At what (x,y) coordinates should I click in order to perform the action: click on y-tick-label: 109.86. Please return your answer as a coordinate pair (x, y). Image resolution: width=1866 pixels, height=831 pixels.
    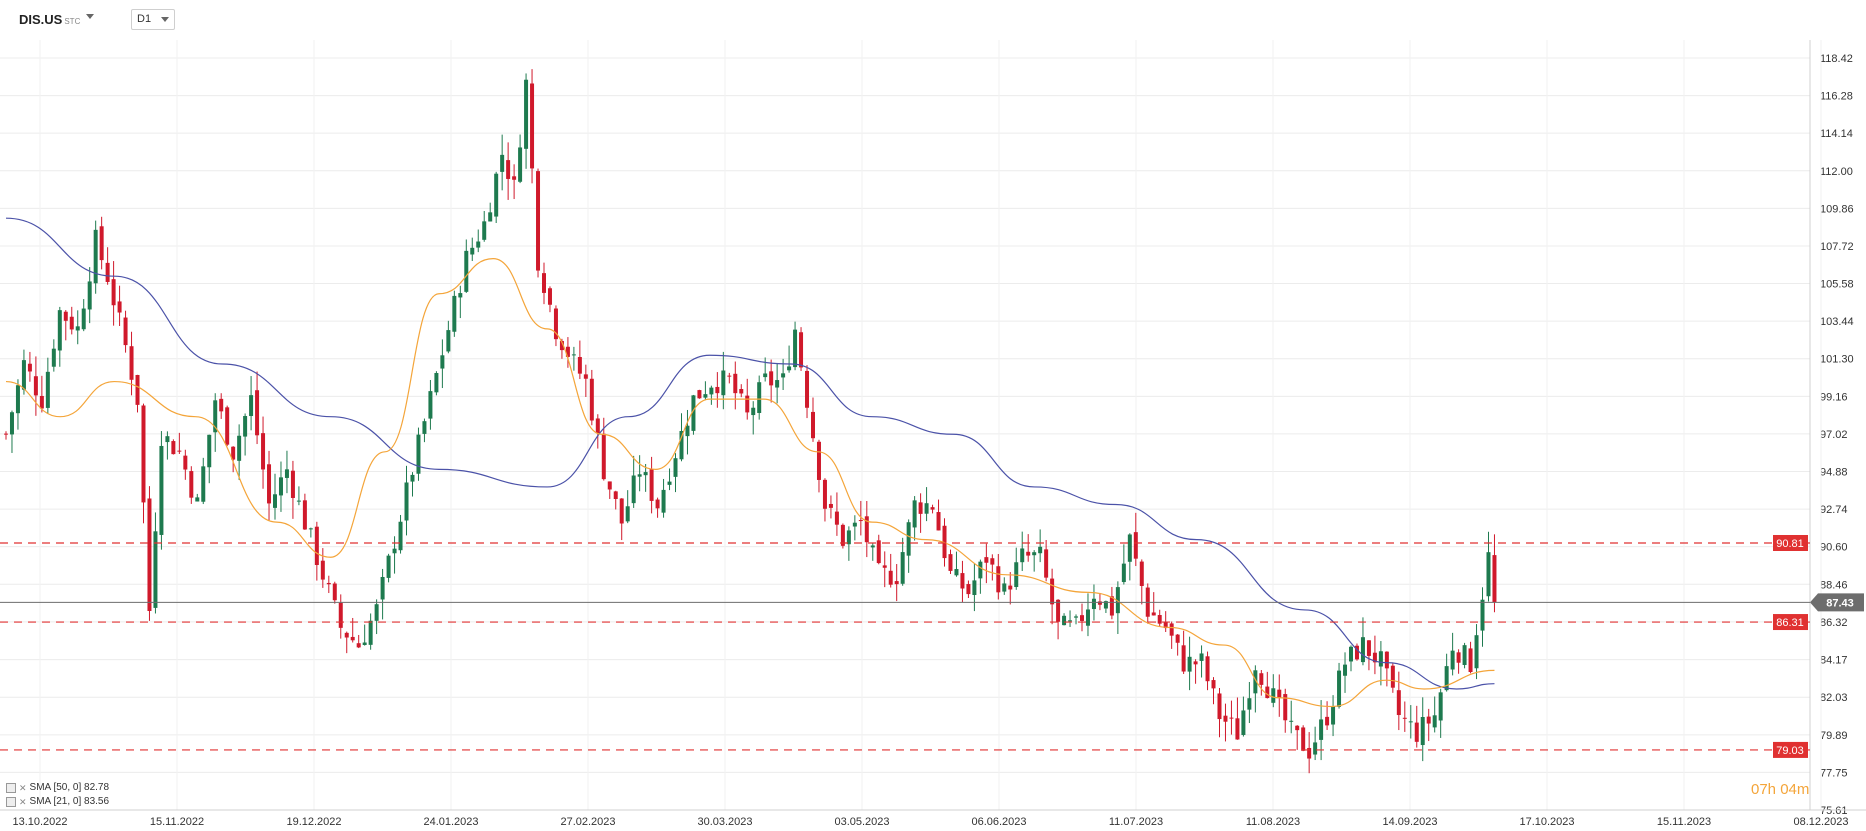
    Looking at the image, I should click on (1837, 209).